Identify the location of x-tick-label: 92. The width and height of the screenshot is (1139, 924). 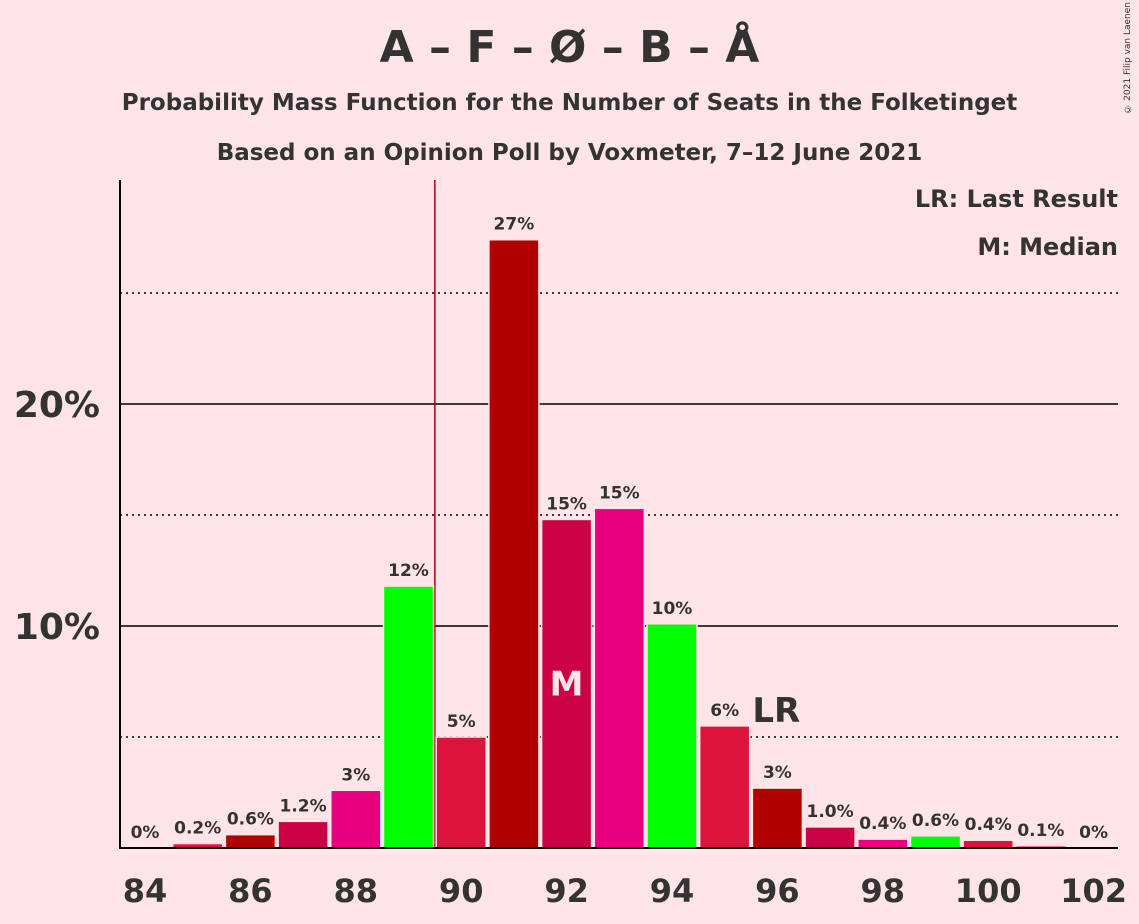
(566, 891).